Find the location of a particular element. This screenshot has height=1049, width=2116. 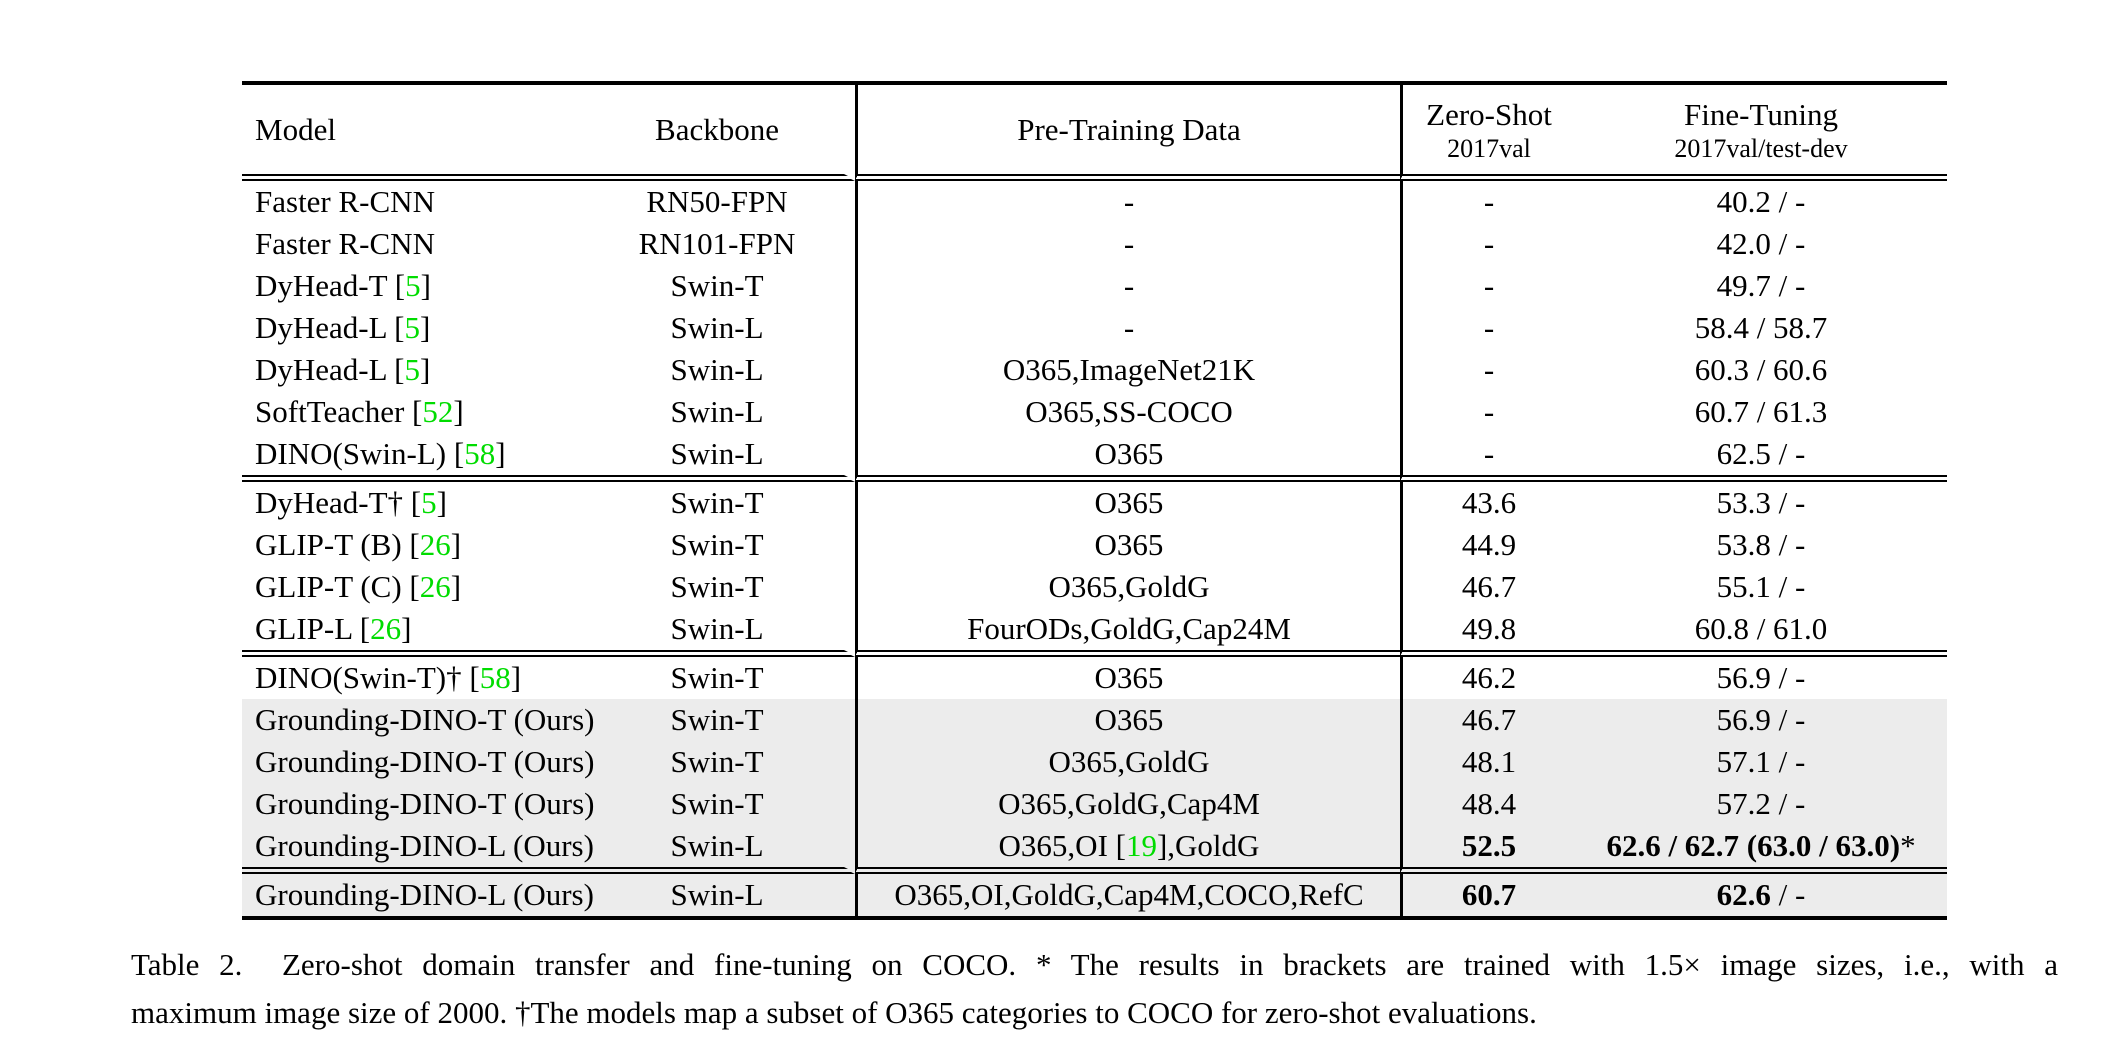

fine-tuning-cell: 58.4 / 58.7 is located at coordinates (1761, 328).